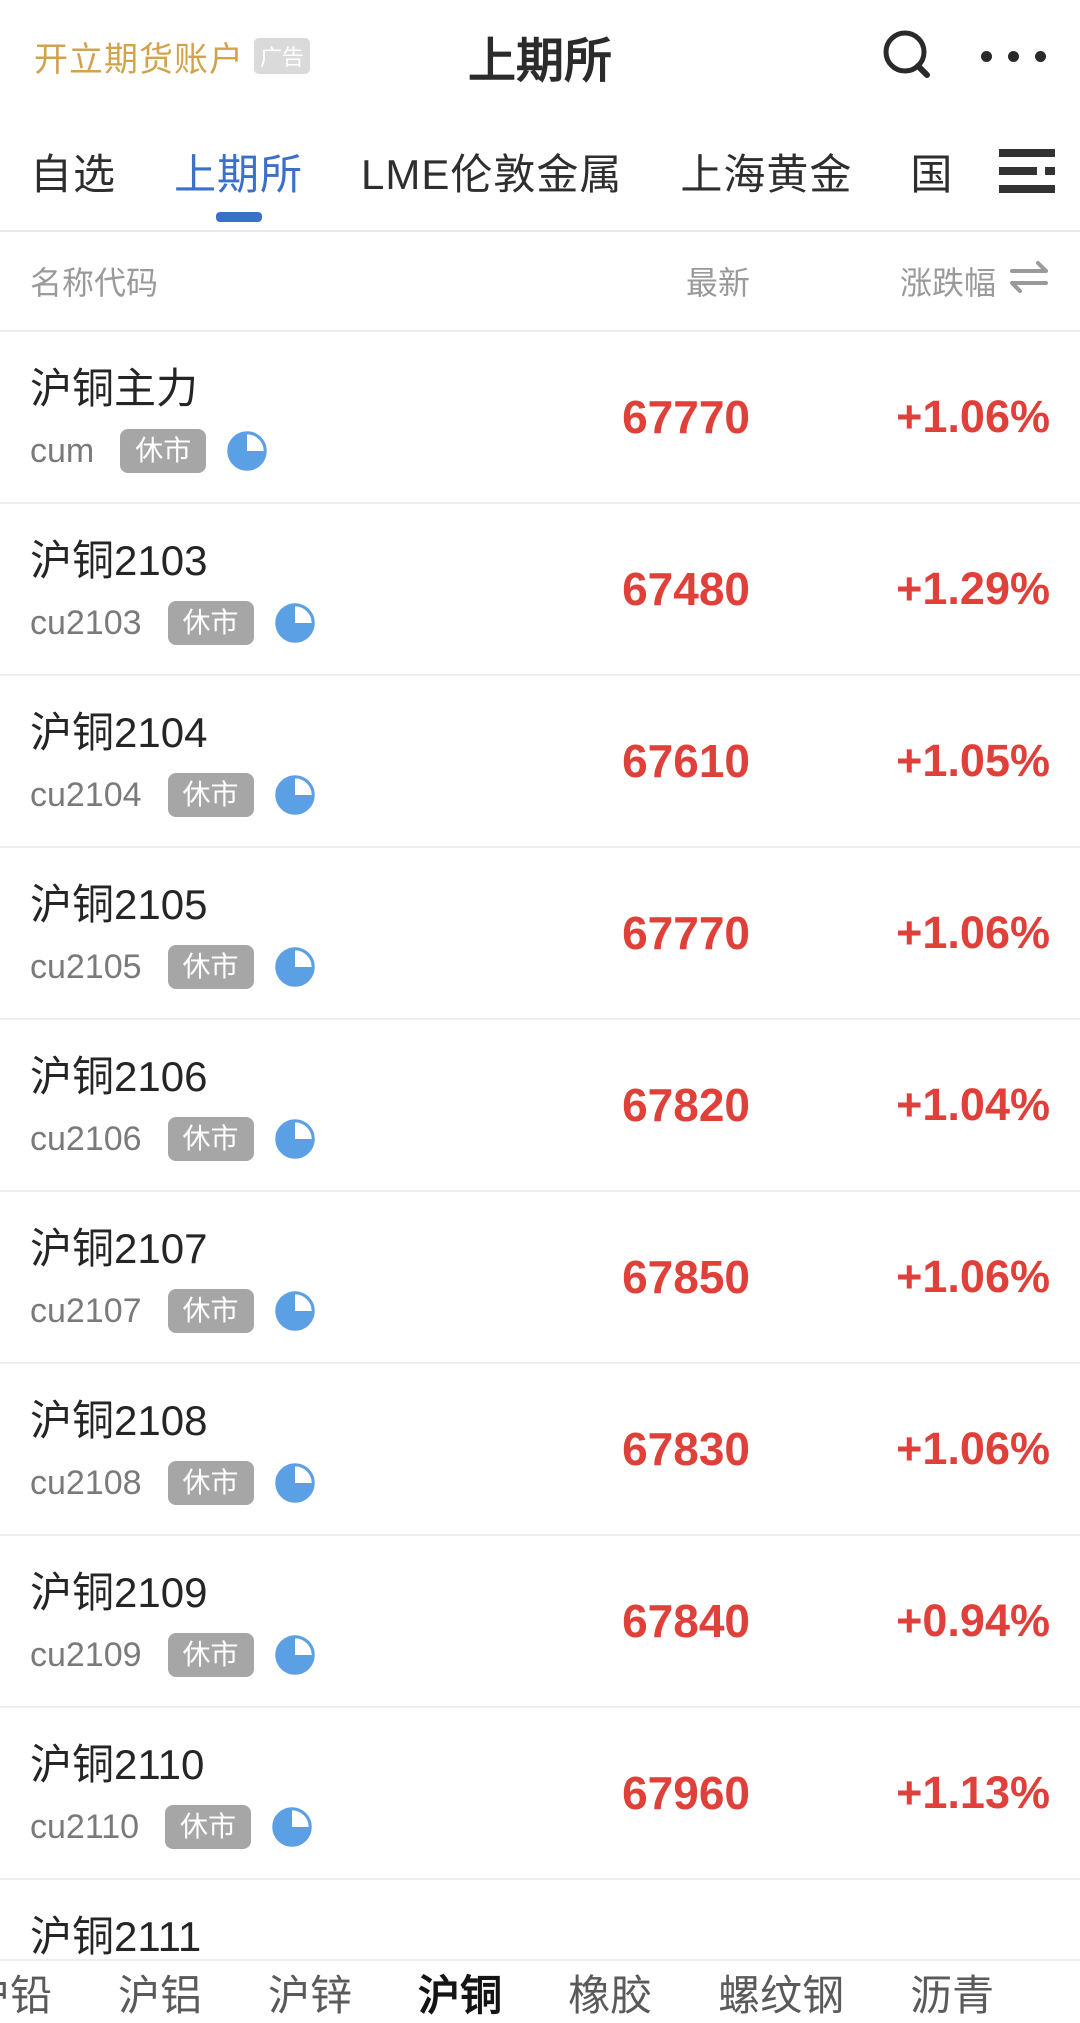  I want to click on open-futures-account-label: 开立期货账户, so click(139, 59).